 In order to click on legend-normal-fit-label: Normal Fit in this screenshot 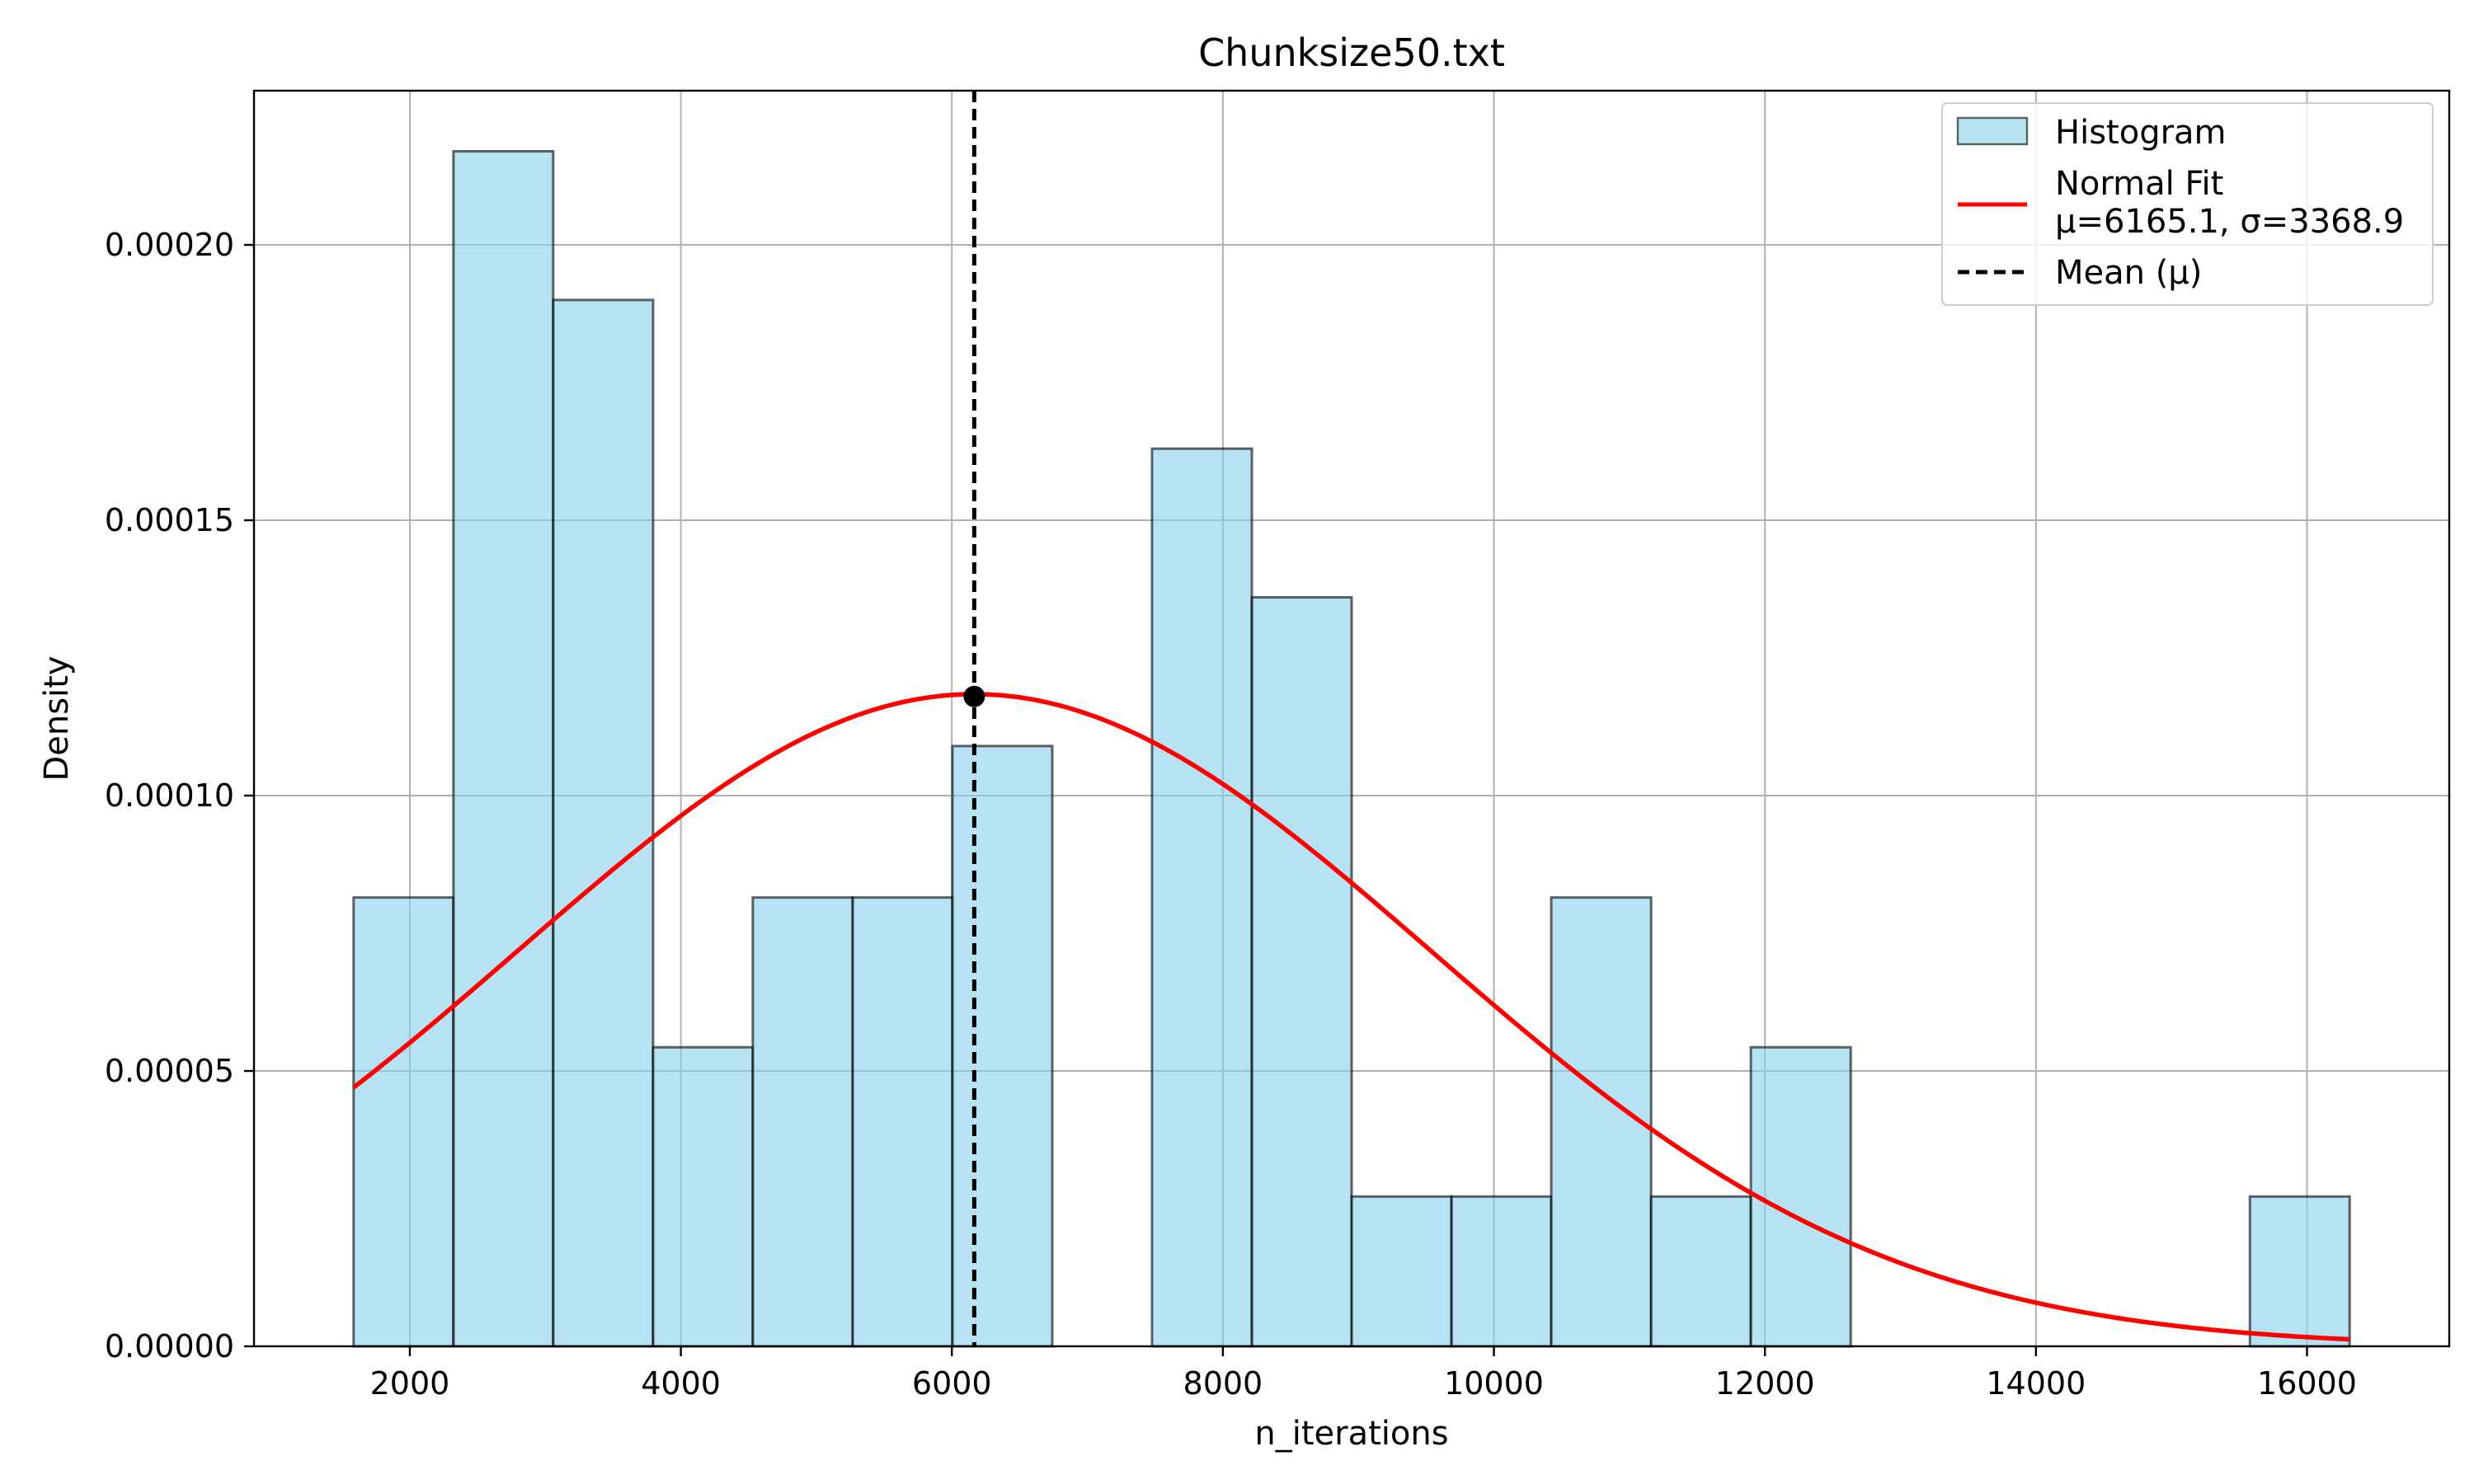, I will do `click(2139, 184)`.